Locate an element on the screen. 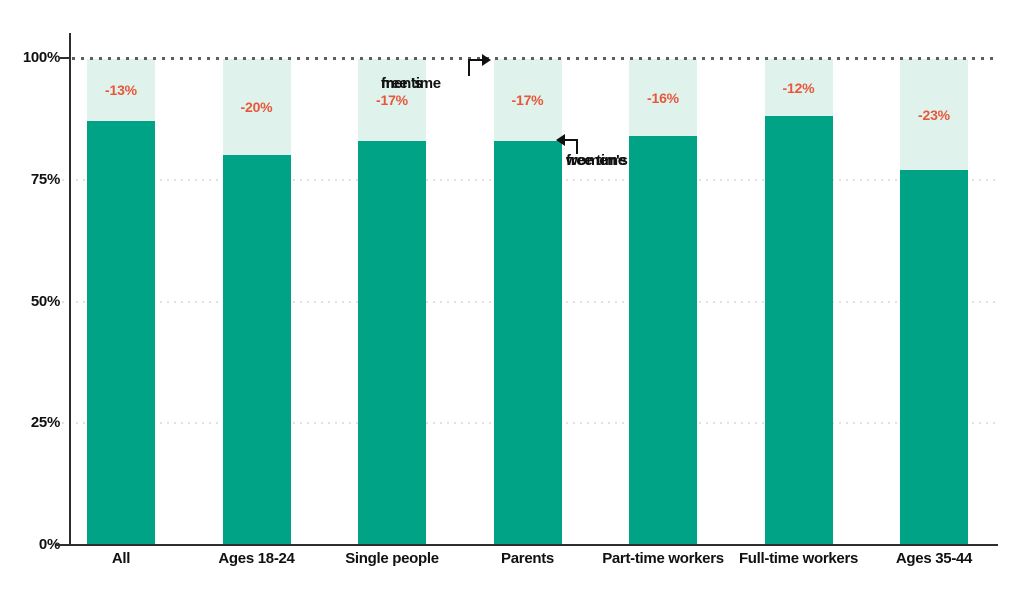  womens-arrow-horizontal-segment is located at coordinates (571, 140).